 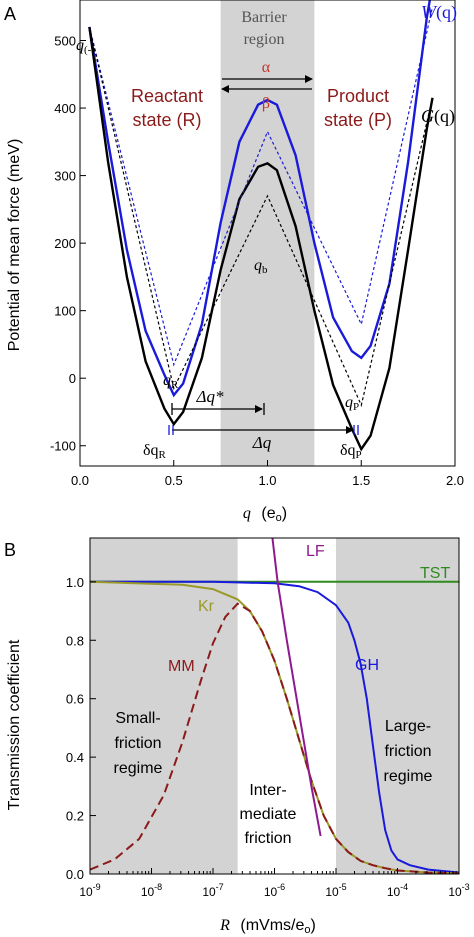 What do you see at coordinates (438, 116) in the screenshot?
I see `series-label-g: G(q)` at bounding box center [438, 116].